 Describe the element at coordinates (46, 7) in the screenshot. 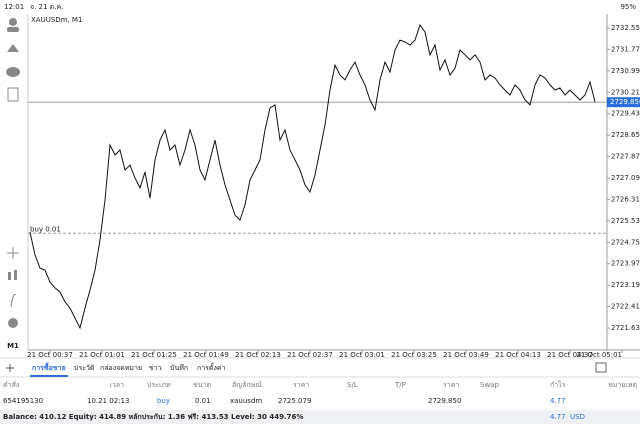

I see `status-date: จ. 21 ต.ค.` at that location.